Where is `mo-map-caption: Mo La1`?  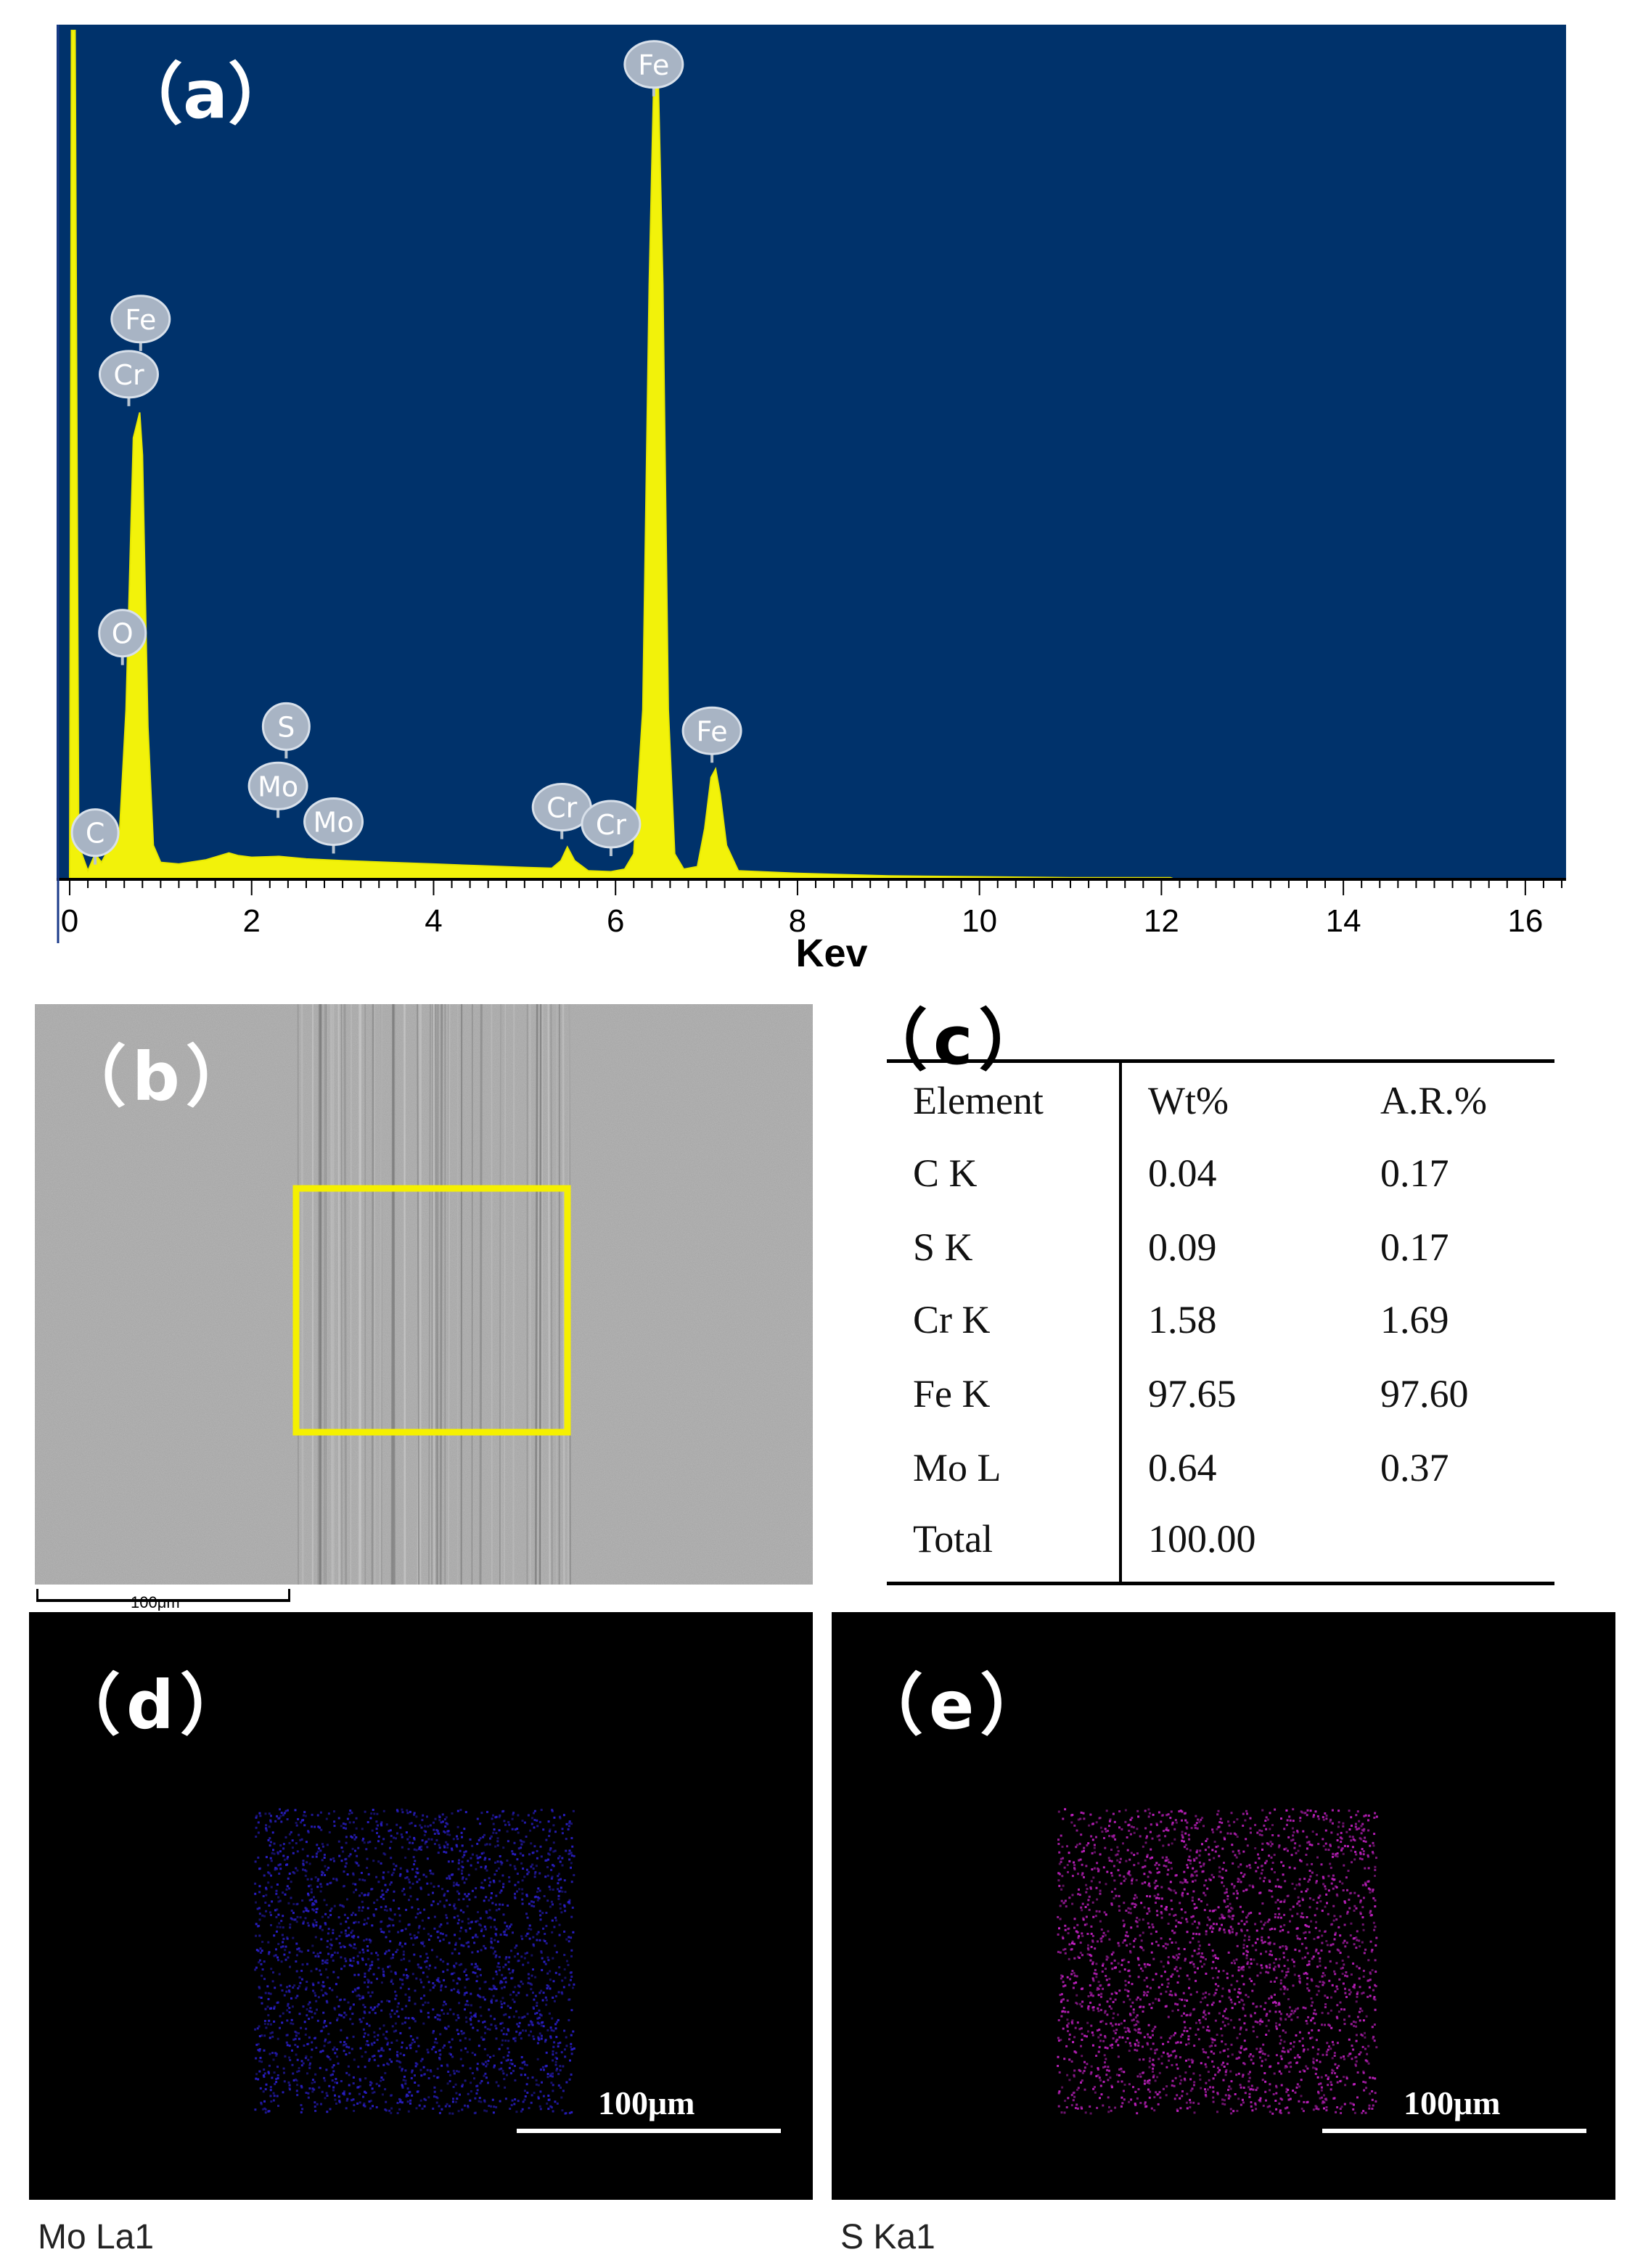 mo-map-caption: Mo La1 is located at coordinates (97, 2237).